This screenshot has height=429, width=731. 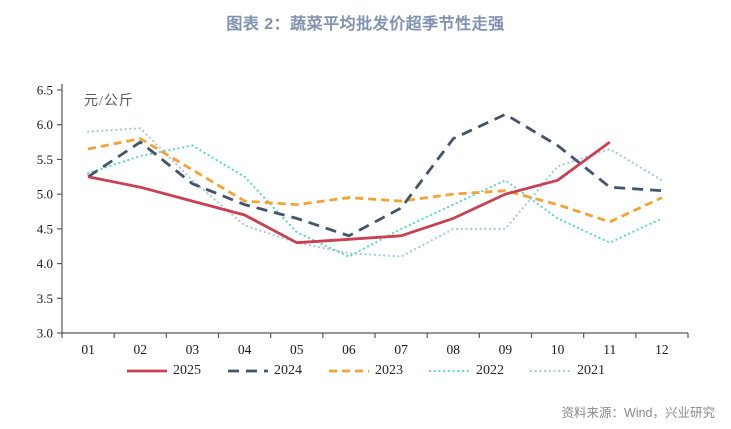 I want to click on x-tick-label: 09, so click(x=506, y=349).